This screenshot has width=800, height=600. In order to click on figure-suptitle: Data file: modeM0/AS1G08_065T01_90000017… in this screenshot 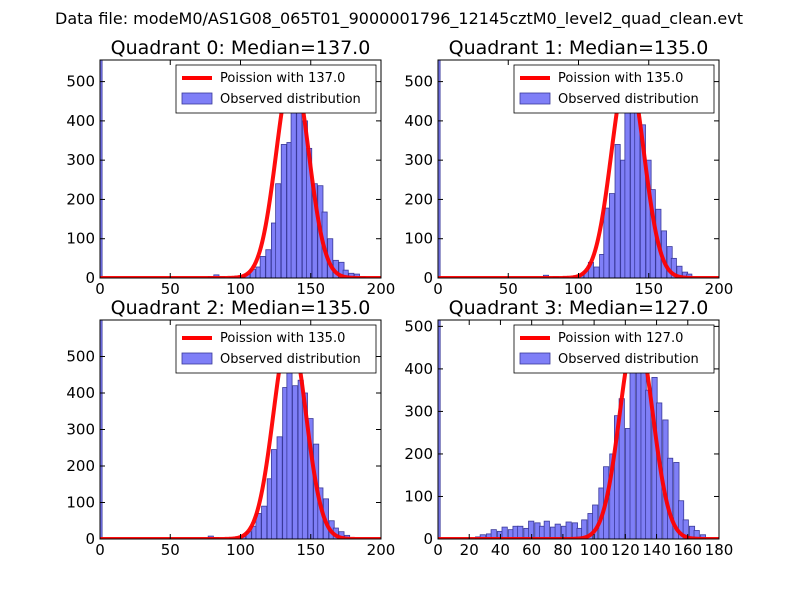, I will do `click(399, 19)`.